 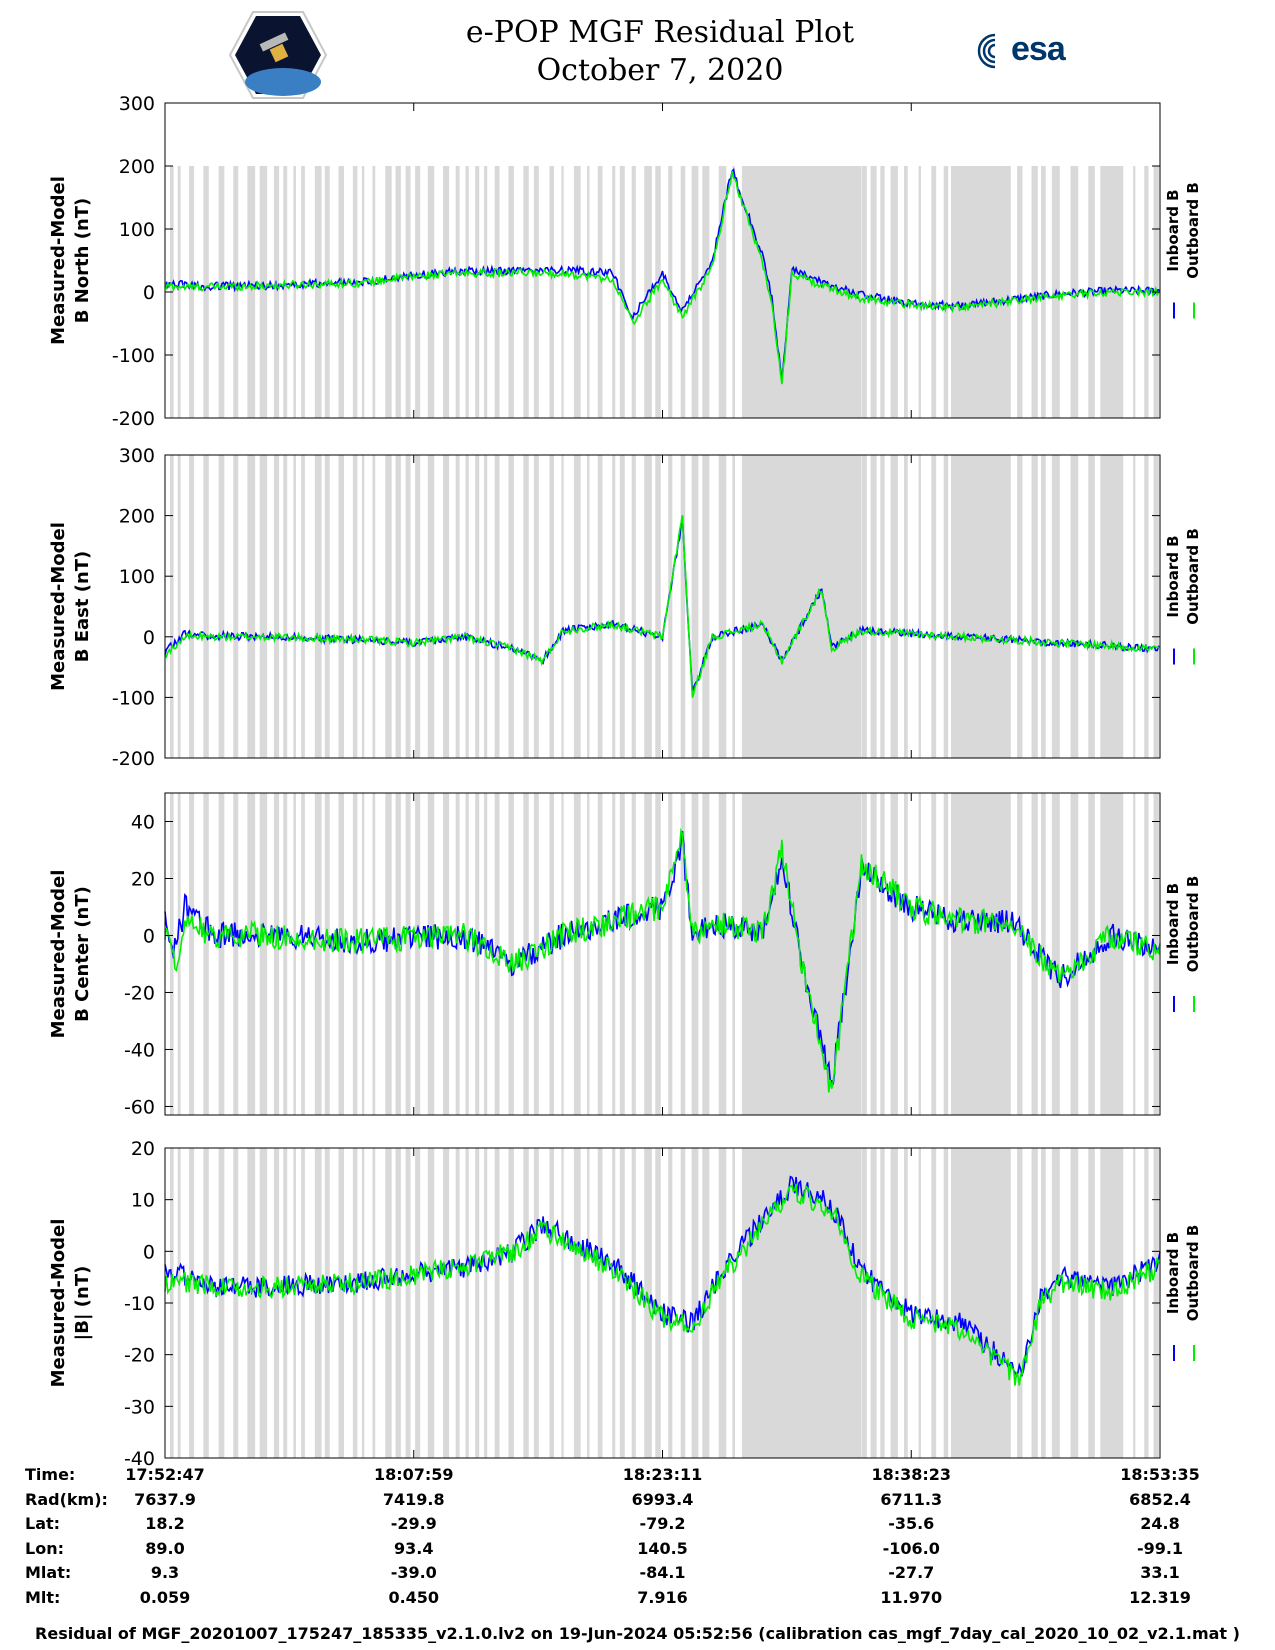 I want to click on legend: Inboard B Outboard B, so click(x=1183, y=250).